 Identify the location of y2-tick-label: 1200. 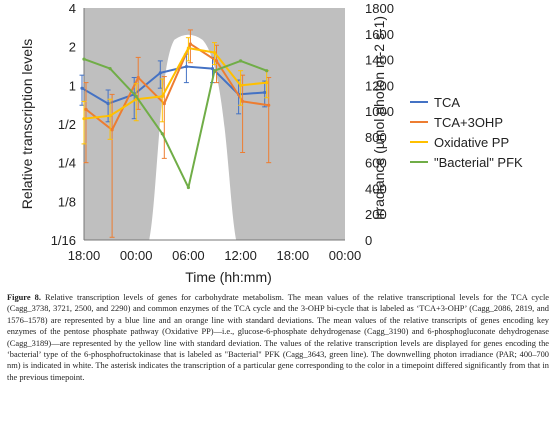
(379, 85).